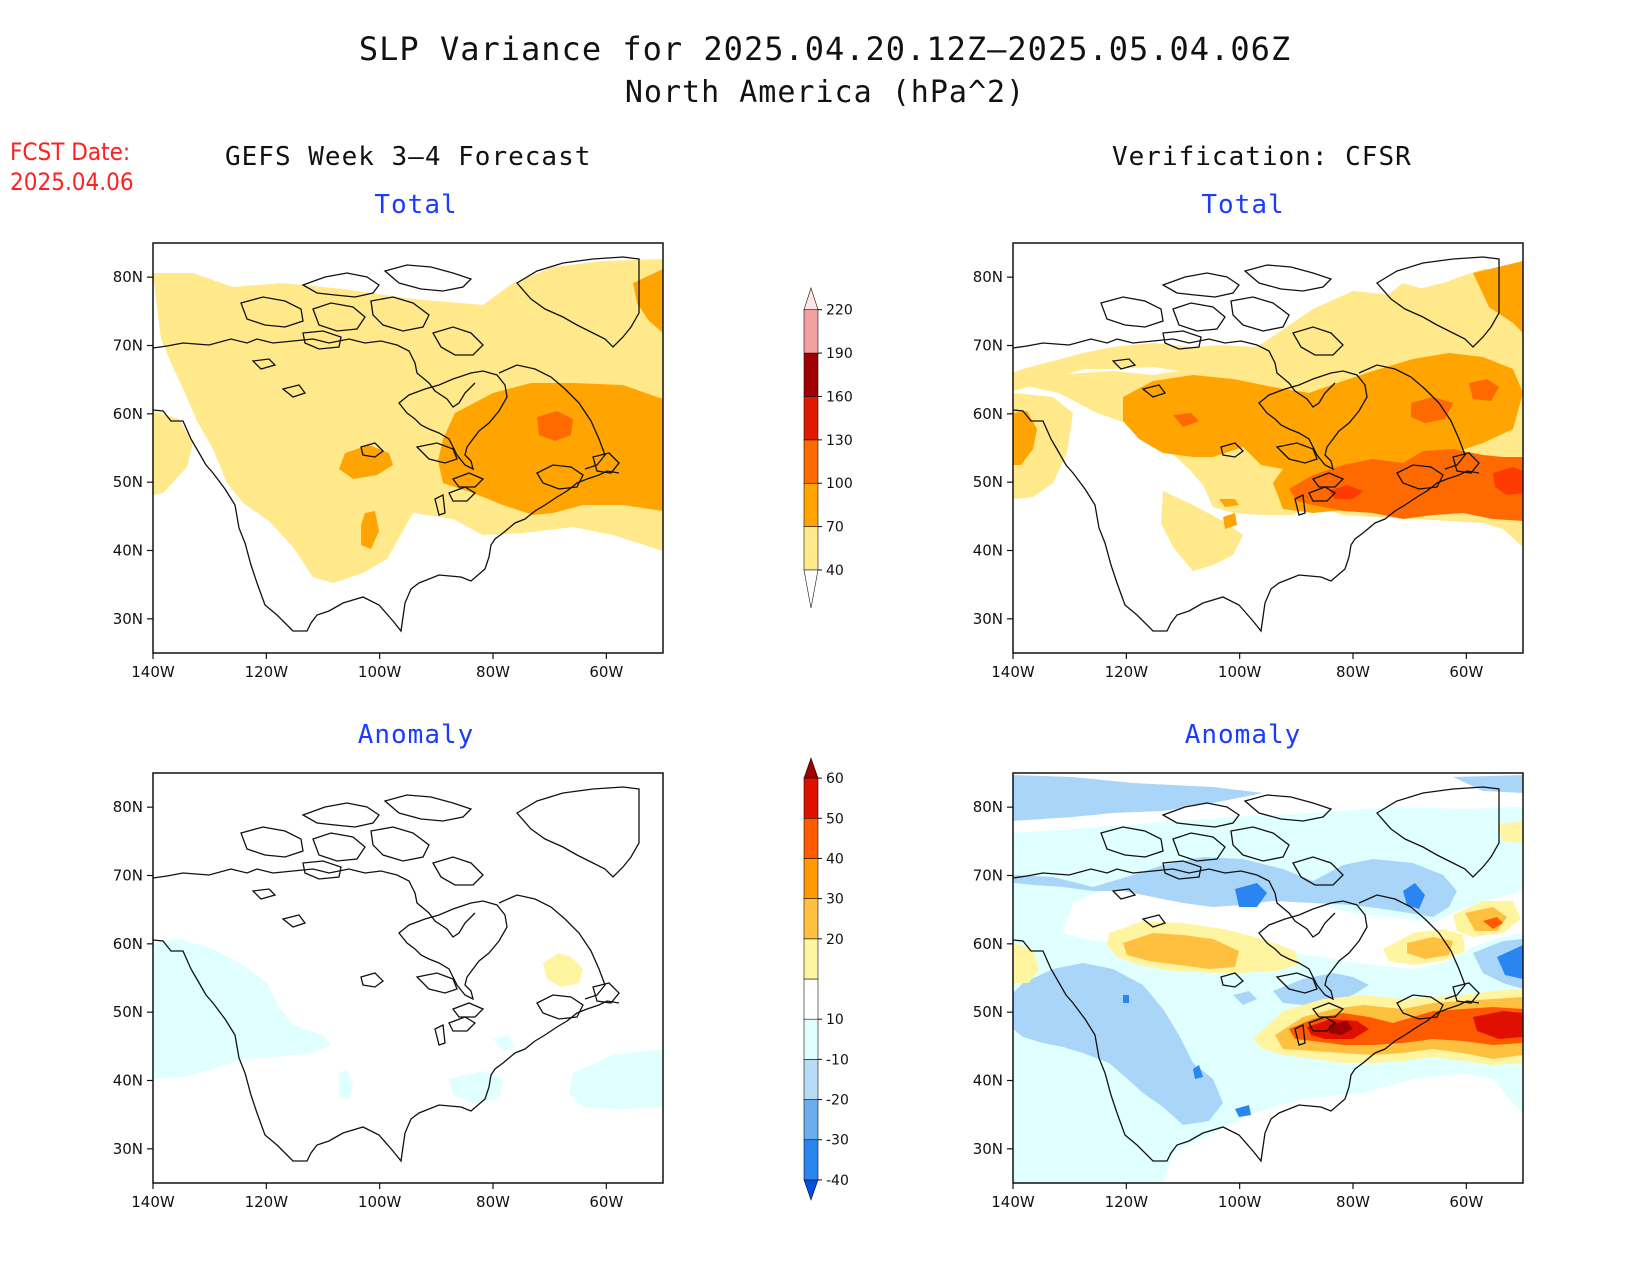 The height and width of the screenshot is (1275, 1650). What do you see at coordinates (1268, 978) in the screenshot?
I see `map-verification-anomaly` at bounding box center [1268, 978].